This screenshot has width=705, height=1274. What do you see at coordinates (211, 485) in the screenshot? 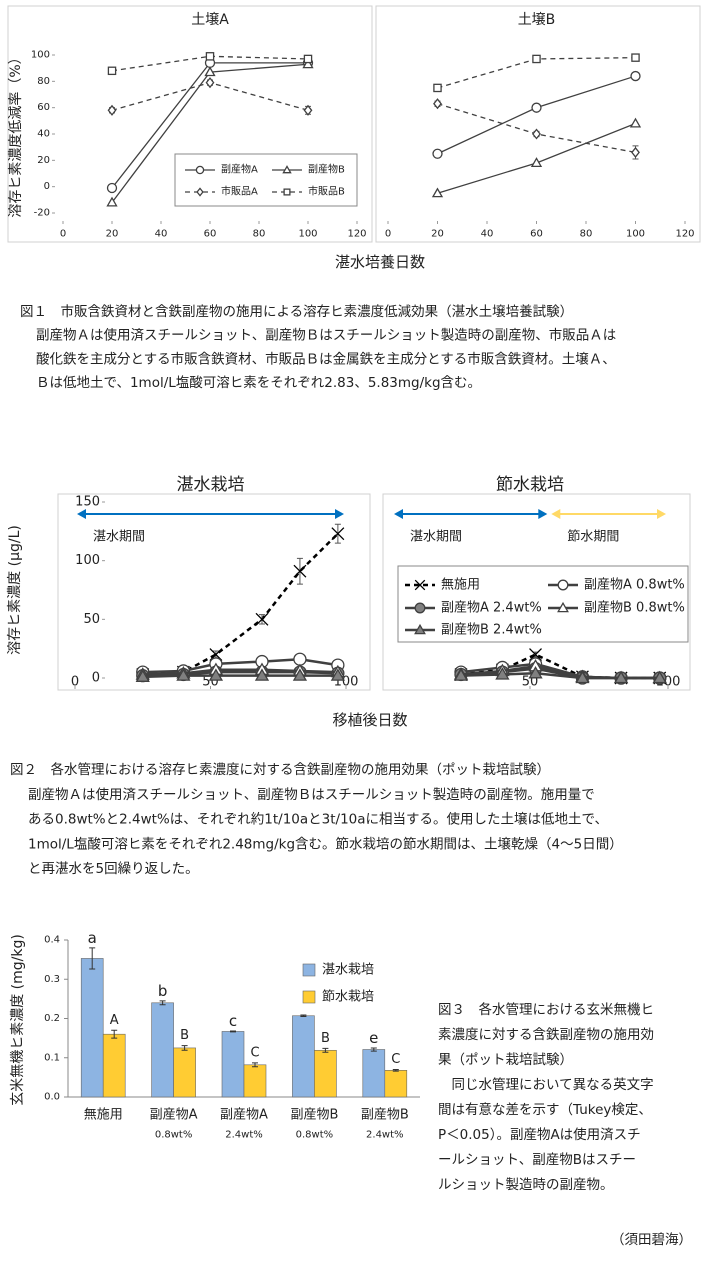
I see `panel-title: 湛水栽培` at bounding box center [211, 485].